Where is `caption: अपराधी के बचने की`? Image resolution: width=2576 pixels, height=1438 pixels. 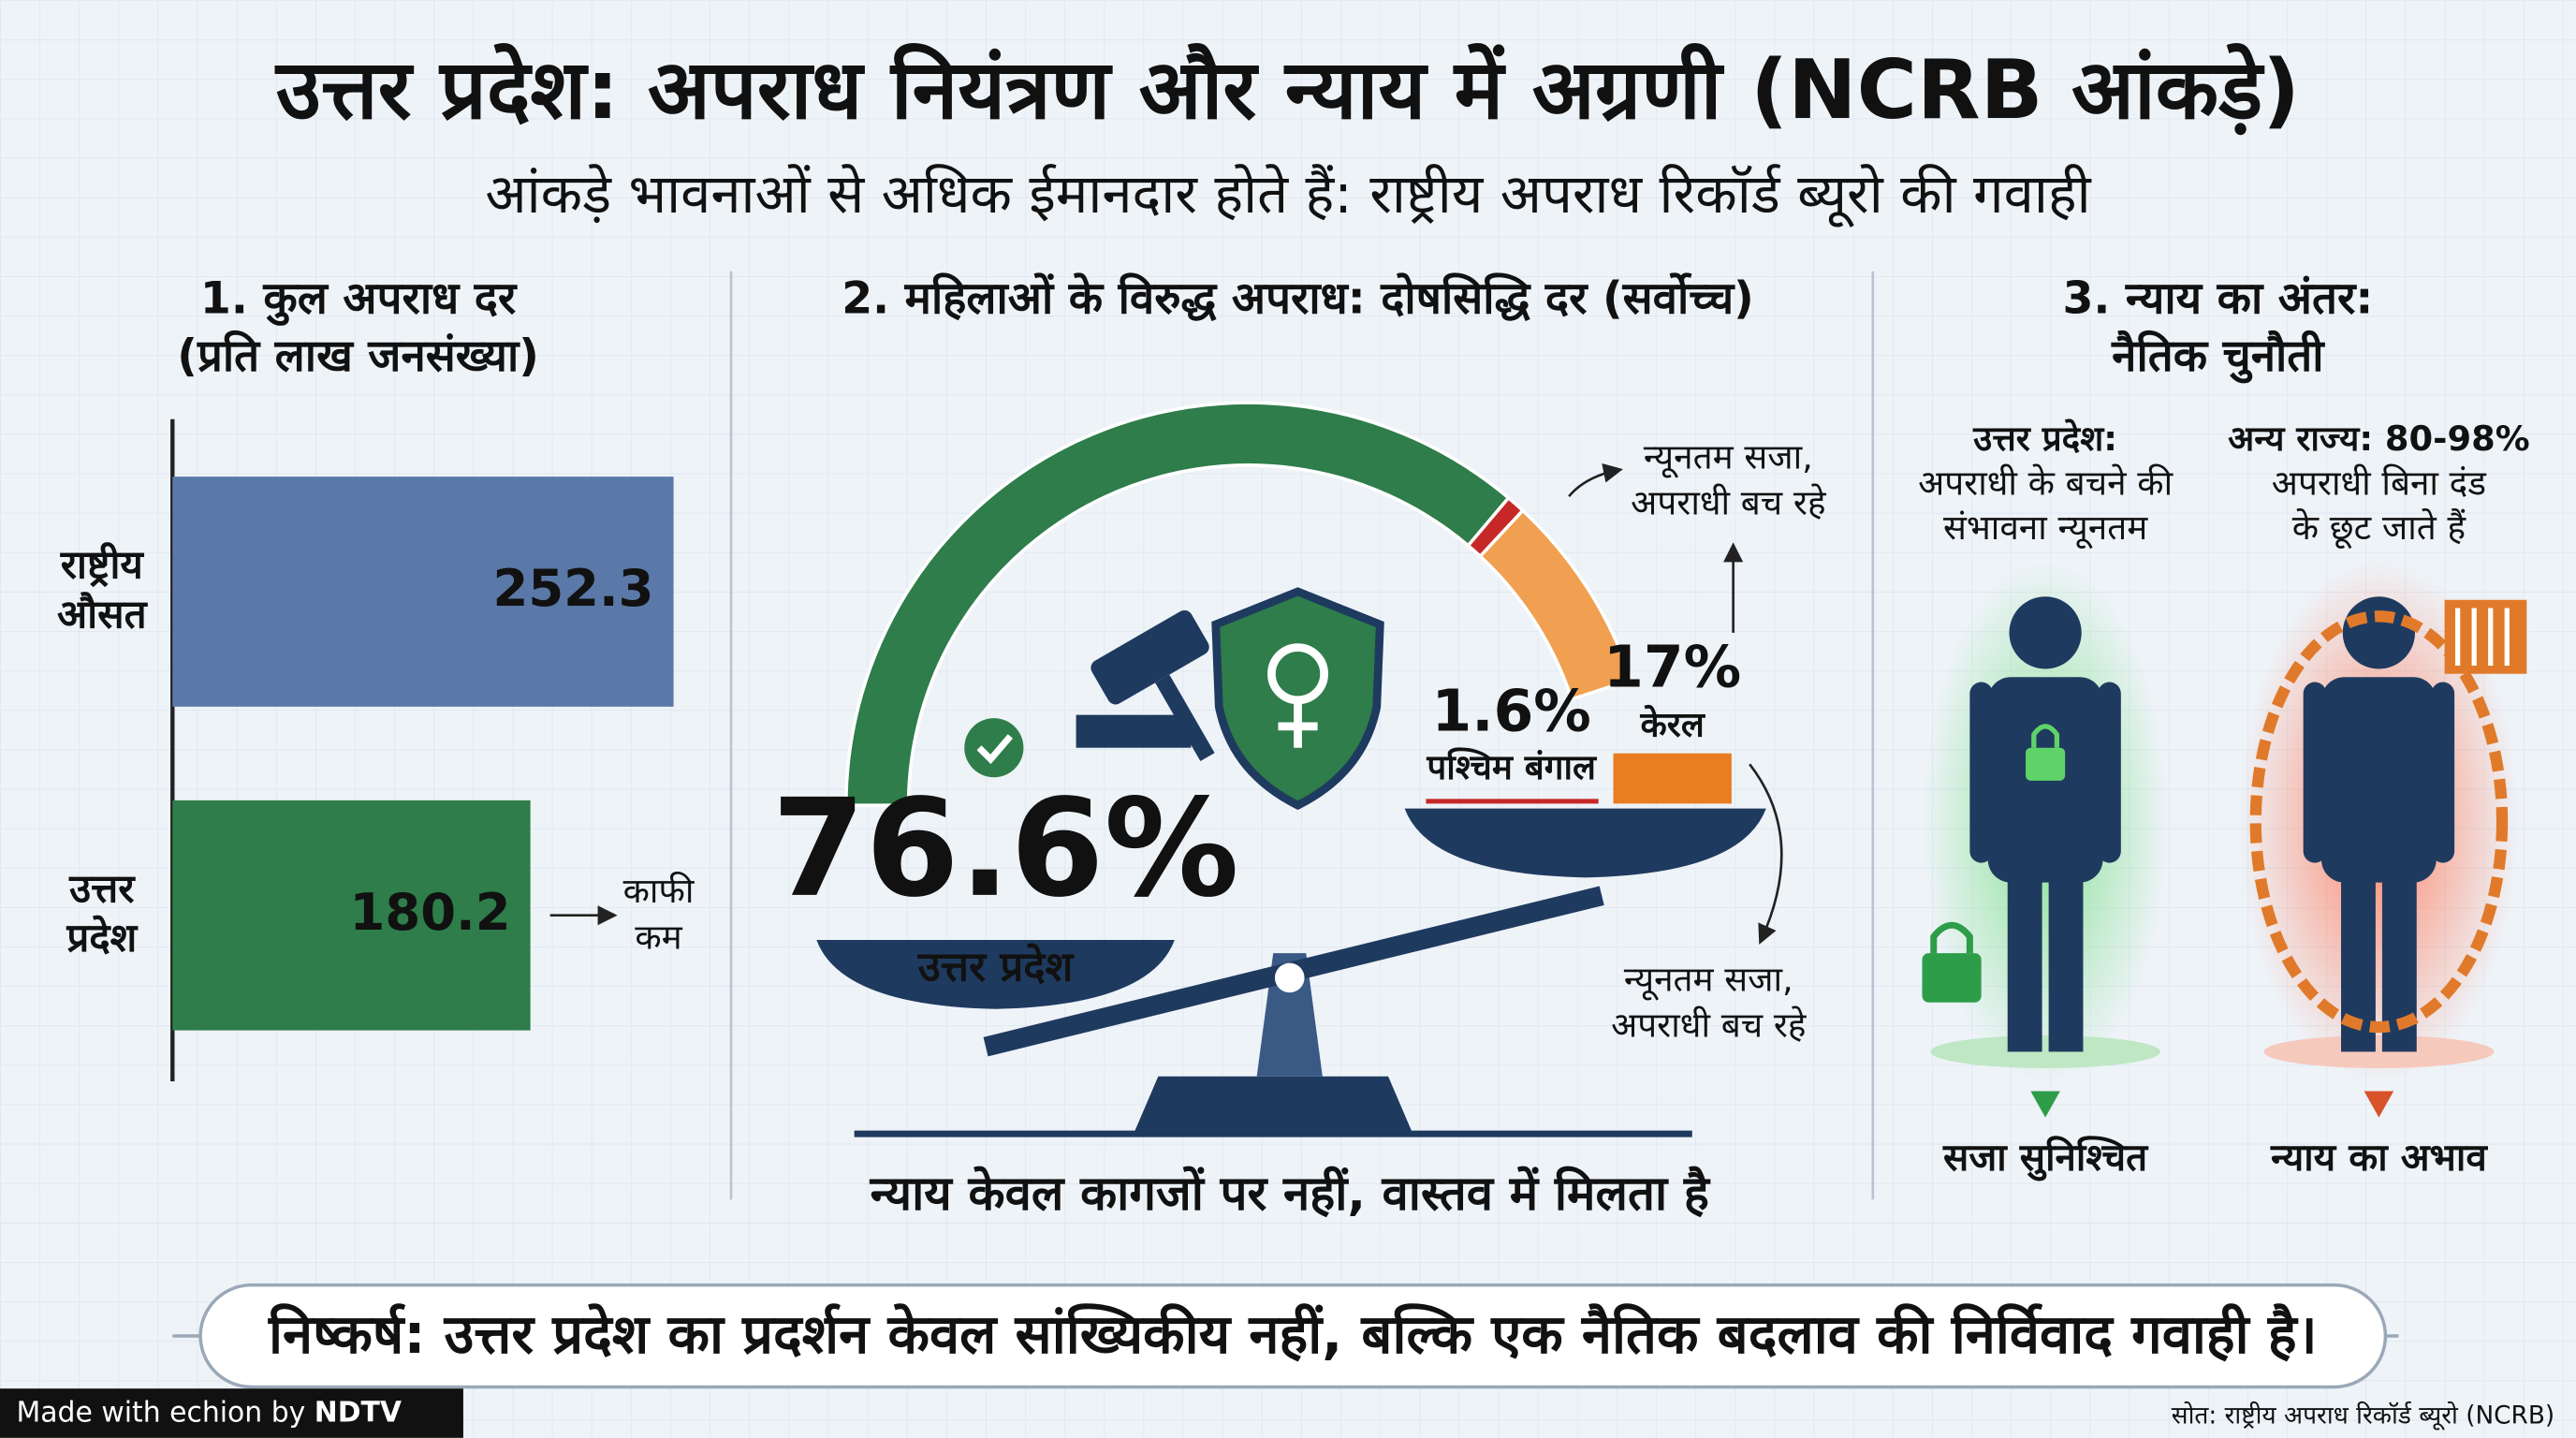 caption: अपराधी के बचने की is located at coordinates (2046, 482).